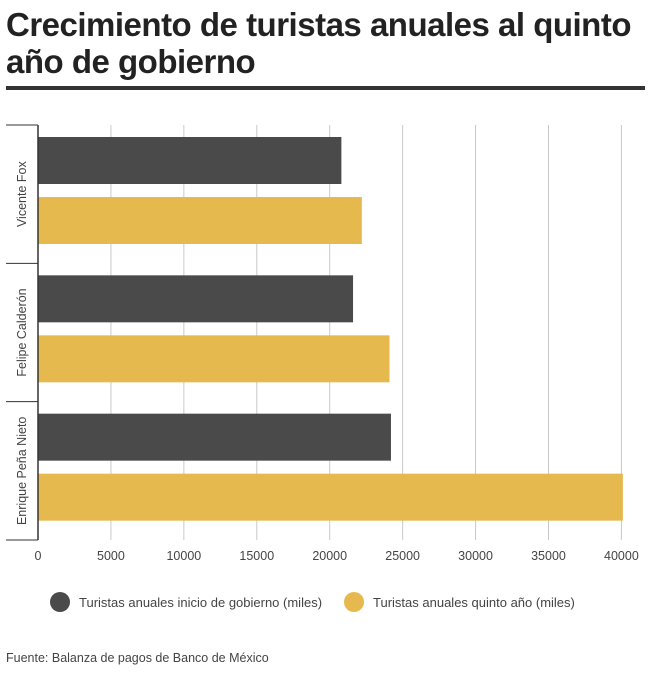 The height and width of the screenshot is (681, 655). I want to click on x-tick-label: 20000, so click(329, 556).